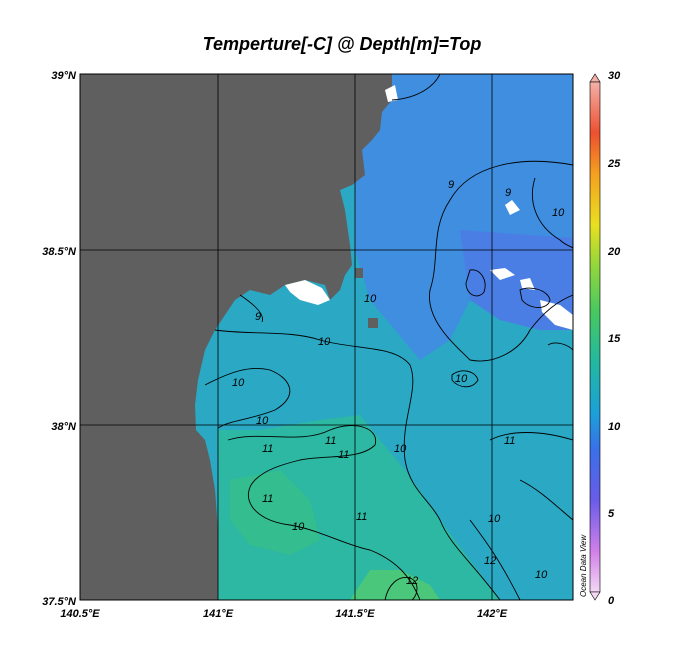 Image resolution: width=684 pixels, height=660 pixels. What do you see at coordinates (614, 339) in the screenshot?
I see `colorbar-tick-label: 15` at bounding box center [614, 339].